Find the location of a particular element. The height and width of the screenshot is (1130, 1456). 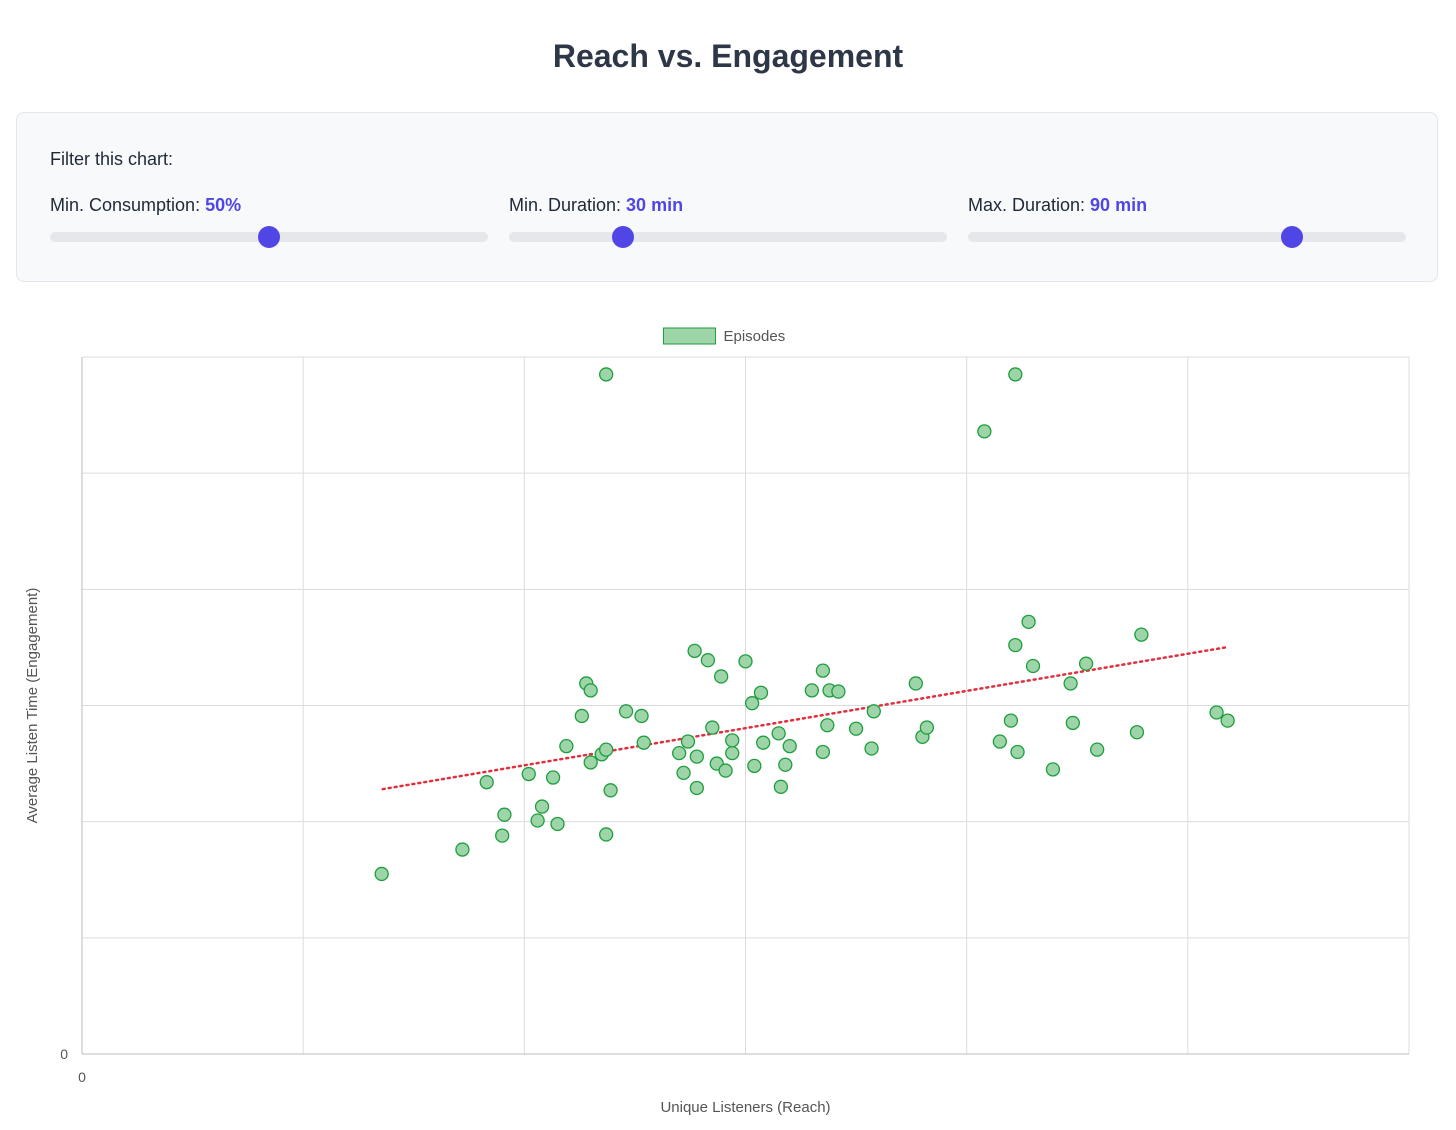

min-duration-slider is located at coordinates (728, 237).